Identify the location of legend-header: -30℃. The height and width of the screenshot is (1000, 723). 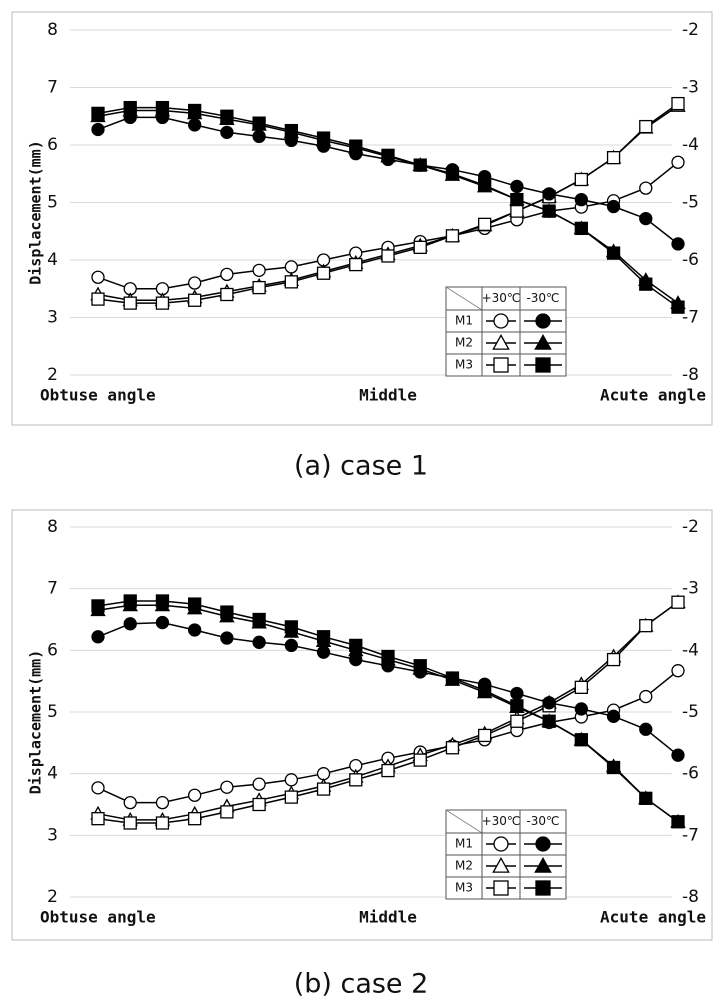
(542, 821).